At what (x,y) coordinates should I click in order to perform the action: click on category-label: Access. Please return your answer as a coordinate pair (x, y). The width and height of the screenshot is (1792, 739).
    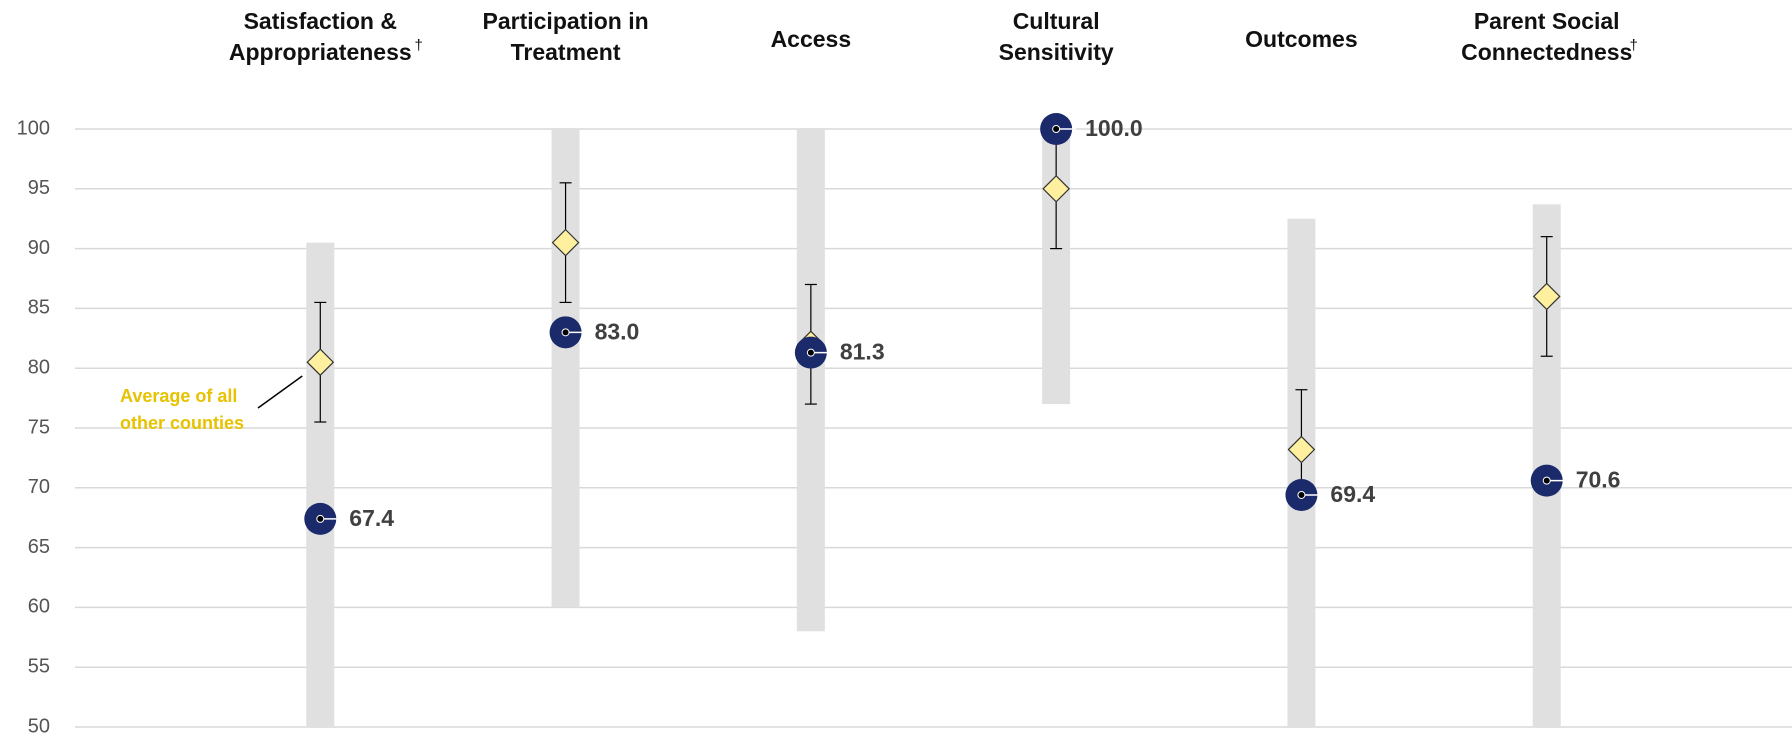
    Looking at the image, I should click on (811, 39).